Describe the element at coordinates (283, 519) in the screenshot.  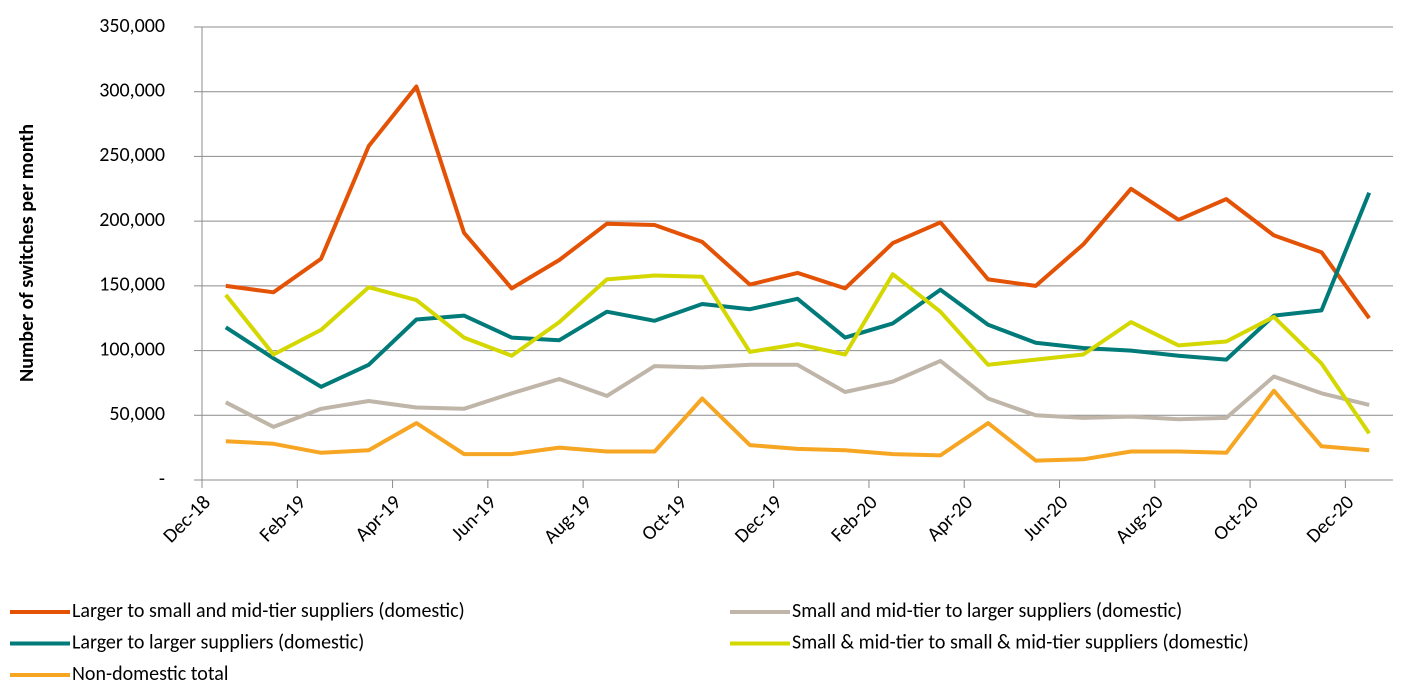
I see `x-tick-label: Feb-19` at that location.